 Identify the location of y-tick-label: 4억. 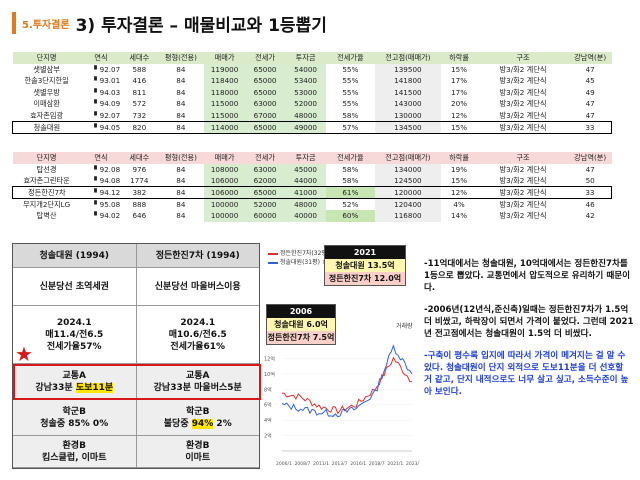
(268, 420).